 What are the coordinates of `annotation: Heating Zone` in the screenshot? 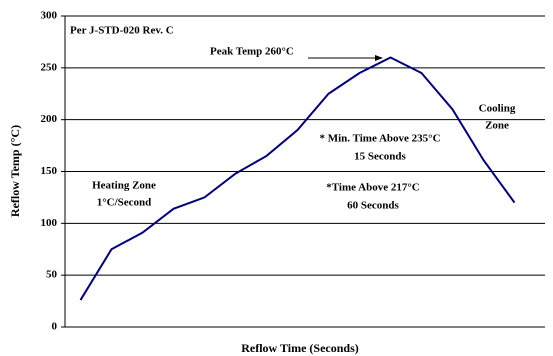 It's located at (124, 186).